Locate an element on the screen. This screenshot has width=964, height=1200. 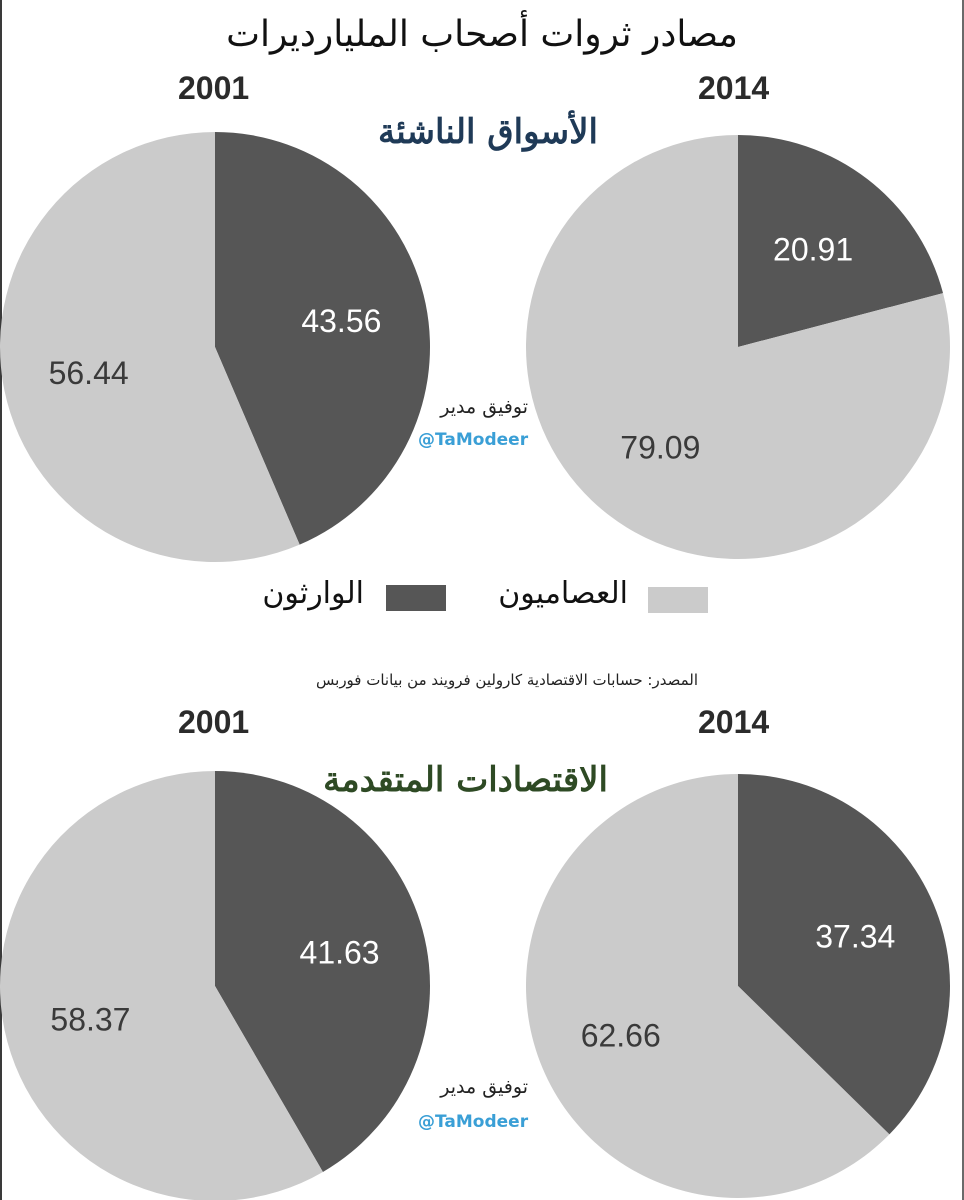
legend-swatch-self-made is located at coordinates (678, 600).